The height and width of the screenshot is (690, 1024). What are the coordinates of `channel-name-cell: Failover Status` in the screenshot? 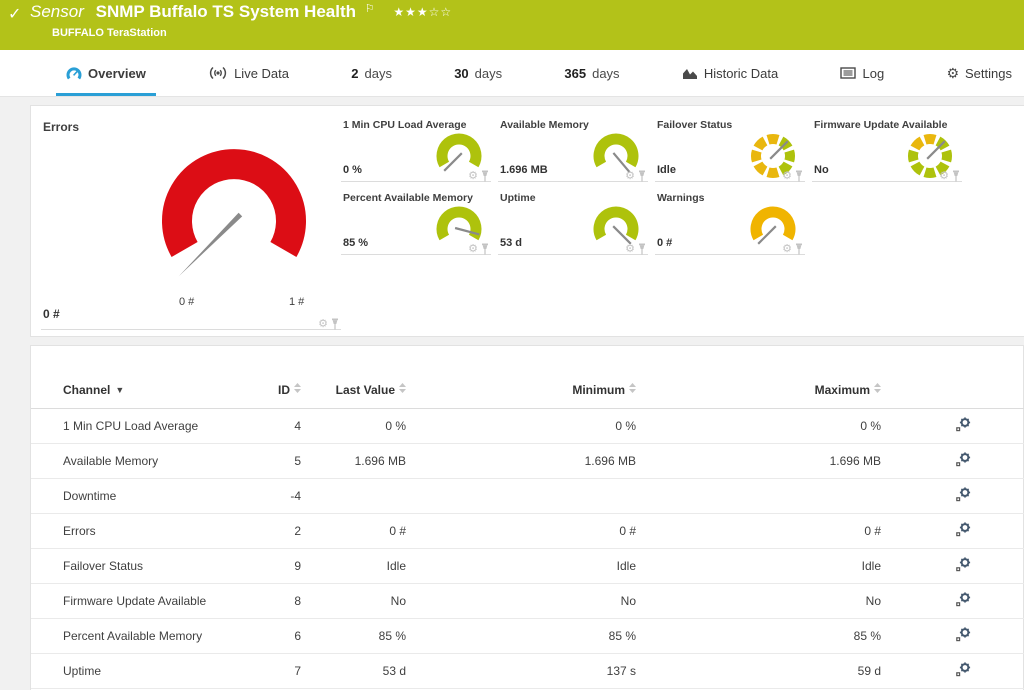 It's located at (146, 566).